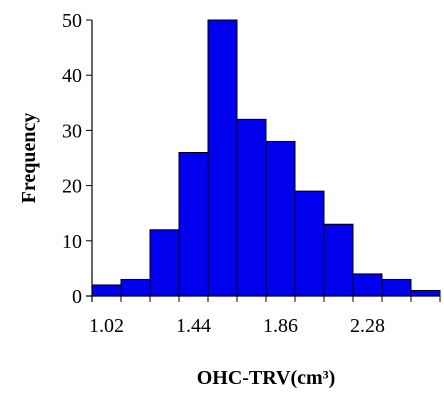 This screenshot has width=444, height=394. I want to click on x-axis-ticks: 1.02 1.44 1.86 2.28, so click(265, 316).